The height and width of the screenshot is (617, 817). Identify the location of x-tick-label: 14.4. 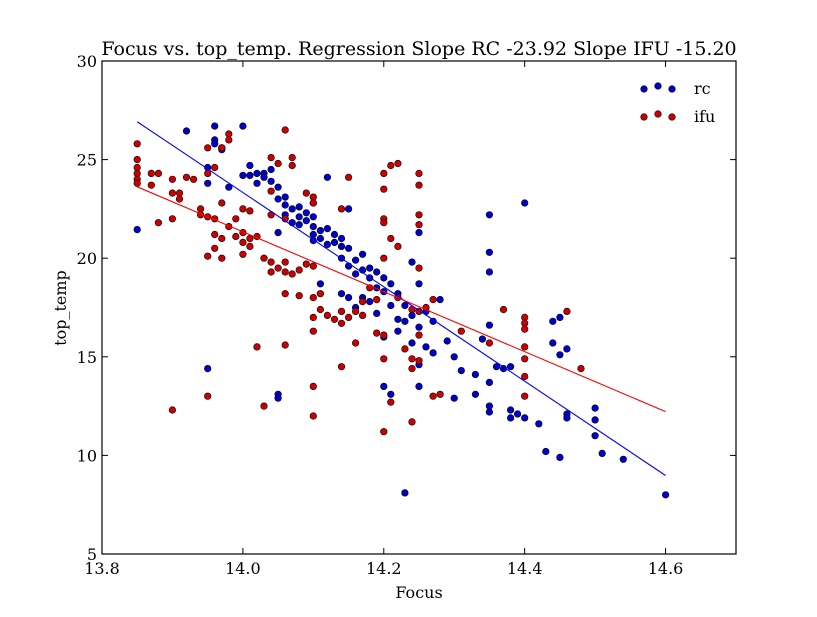
(525, 568).